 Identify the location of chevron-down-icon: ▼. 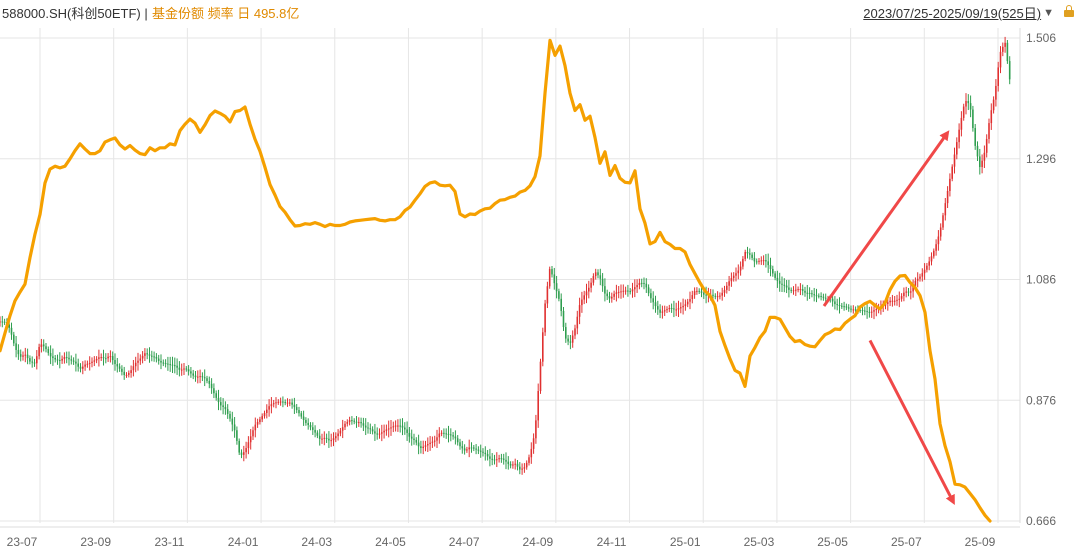
(1048, 12).